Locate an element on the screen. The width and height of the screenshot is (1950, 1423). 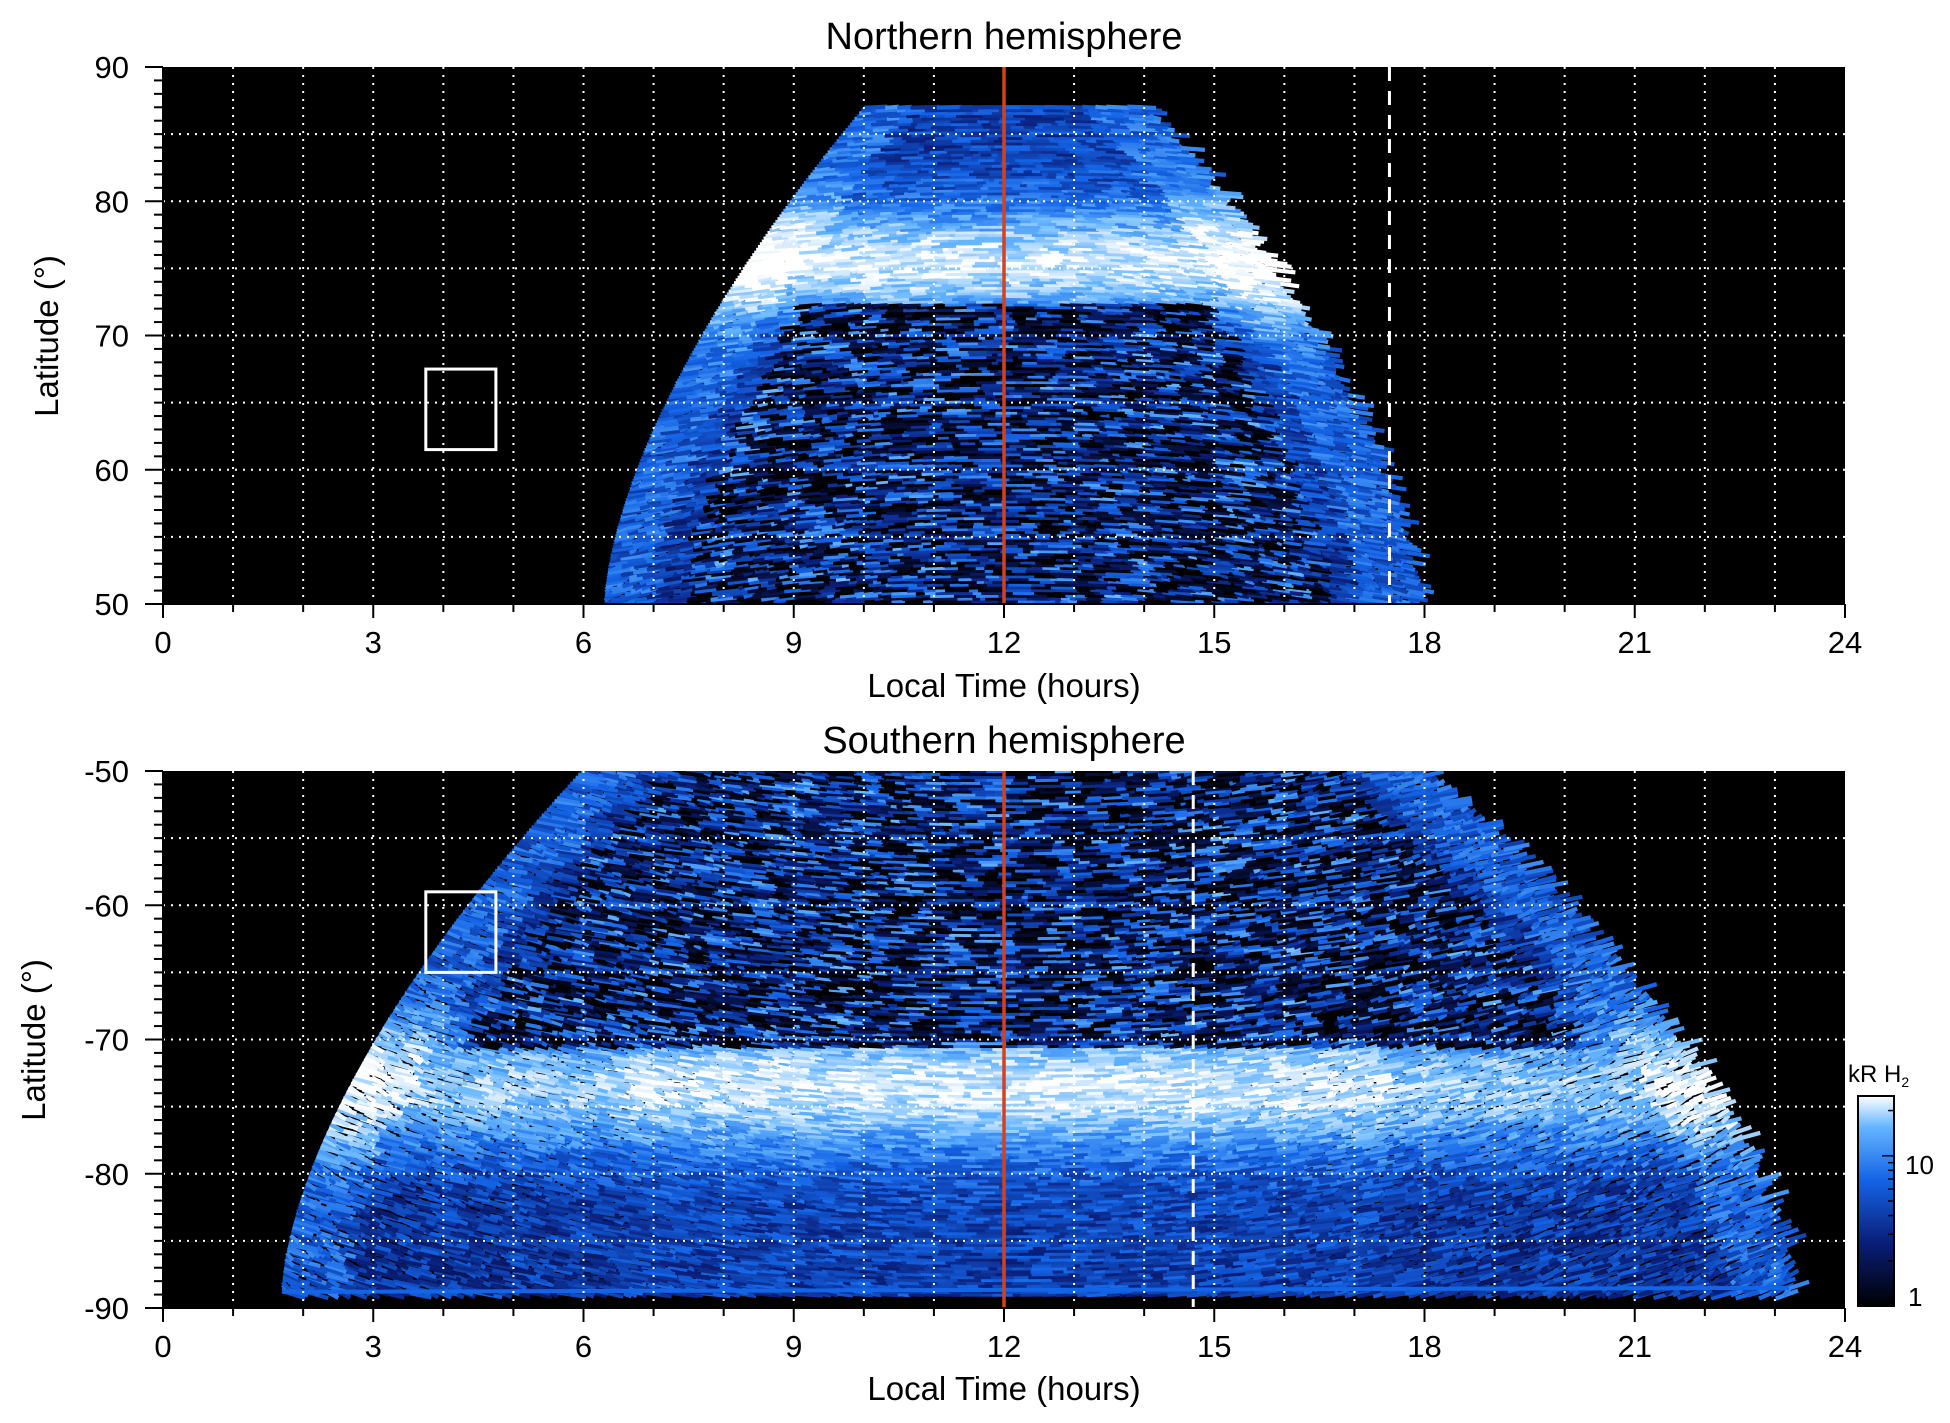
northern-x-axis: 0 3 6 9 12 15 18 21 24 is located at coordinates (1008, 631).